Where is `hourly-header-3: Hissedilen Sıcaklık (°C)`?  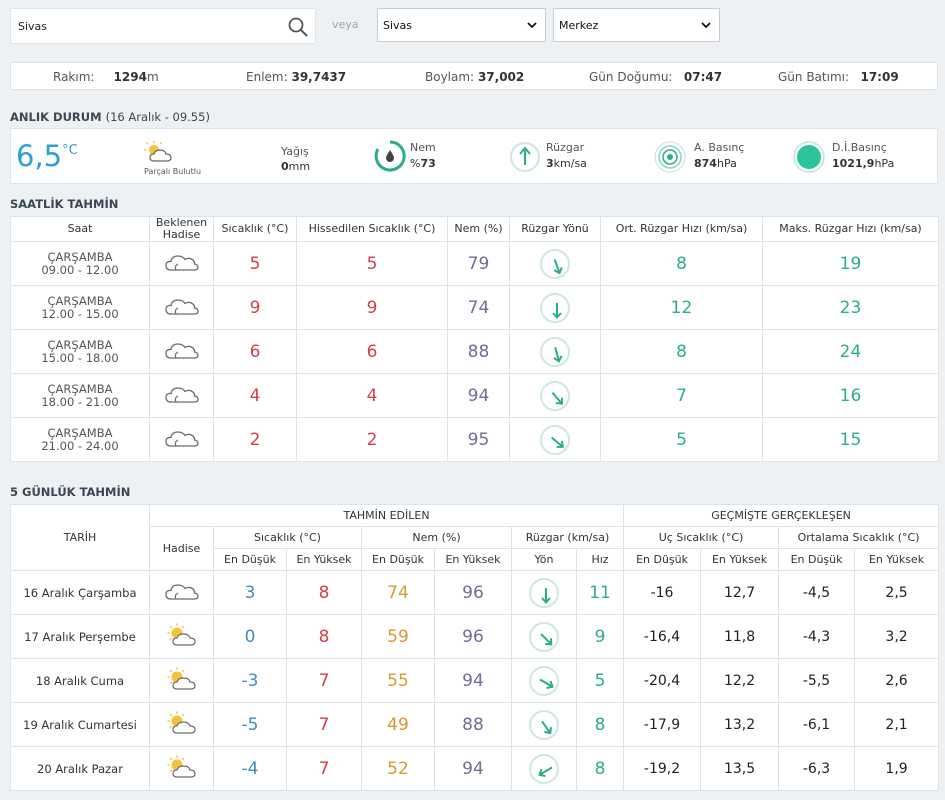
hourly-header-3: Hissedilen Sıcaklık (°C) is located at coordinates (372, 229).